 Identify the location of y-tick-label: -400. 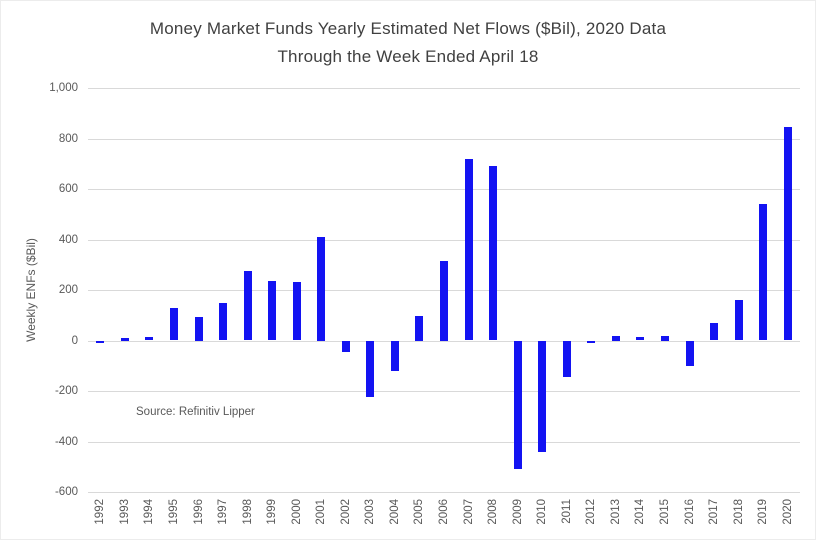
(66, 441).